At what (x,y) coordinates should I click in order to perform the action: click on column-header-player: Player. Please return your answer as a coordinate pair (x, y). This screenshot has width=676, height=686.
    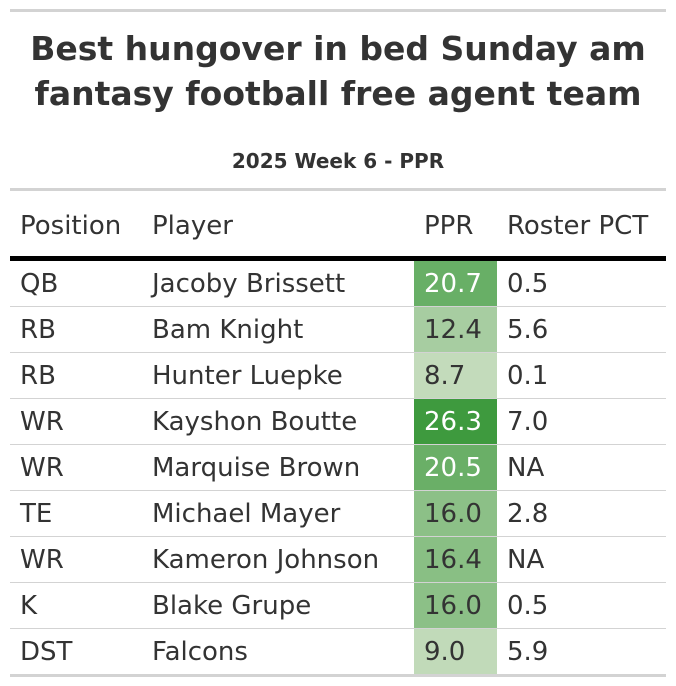
    Looking at the image, I should click on (192, 226).